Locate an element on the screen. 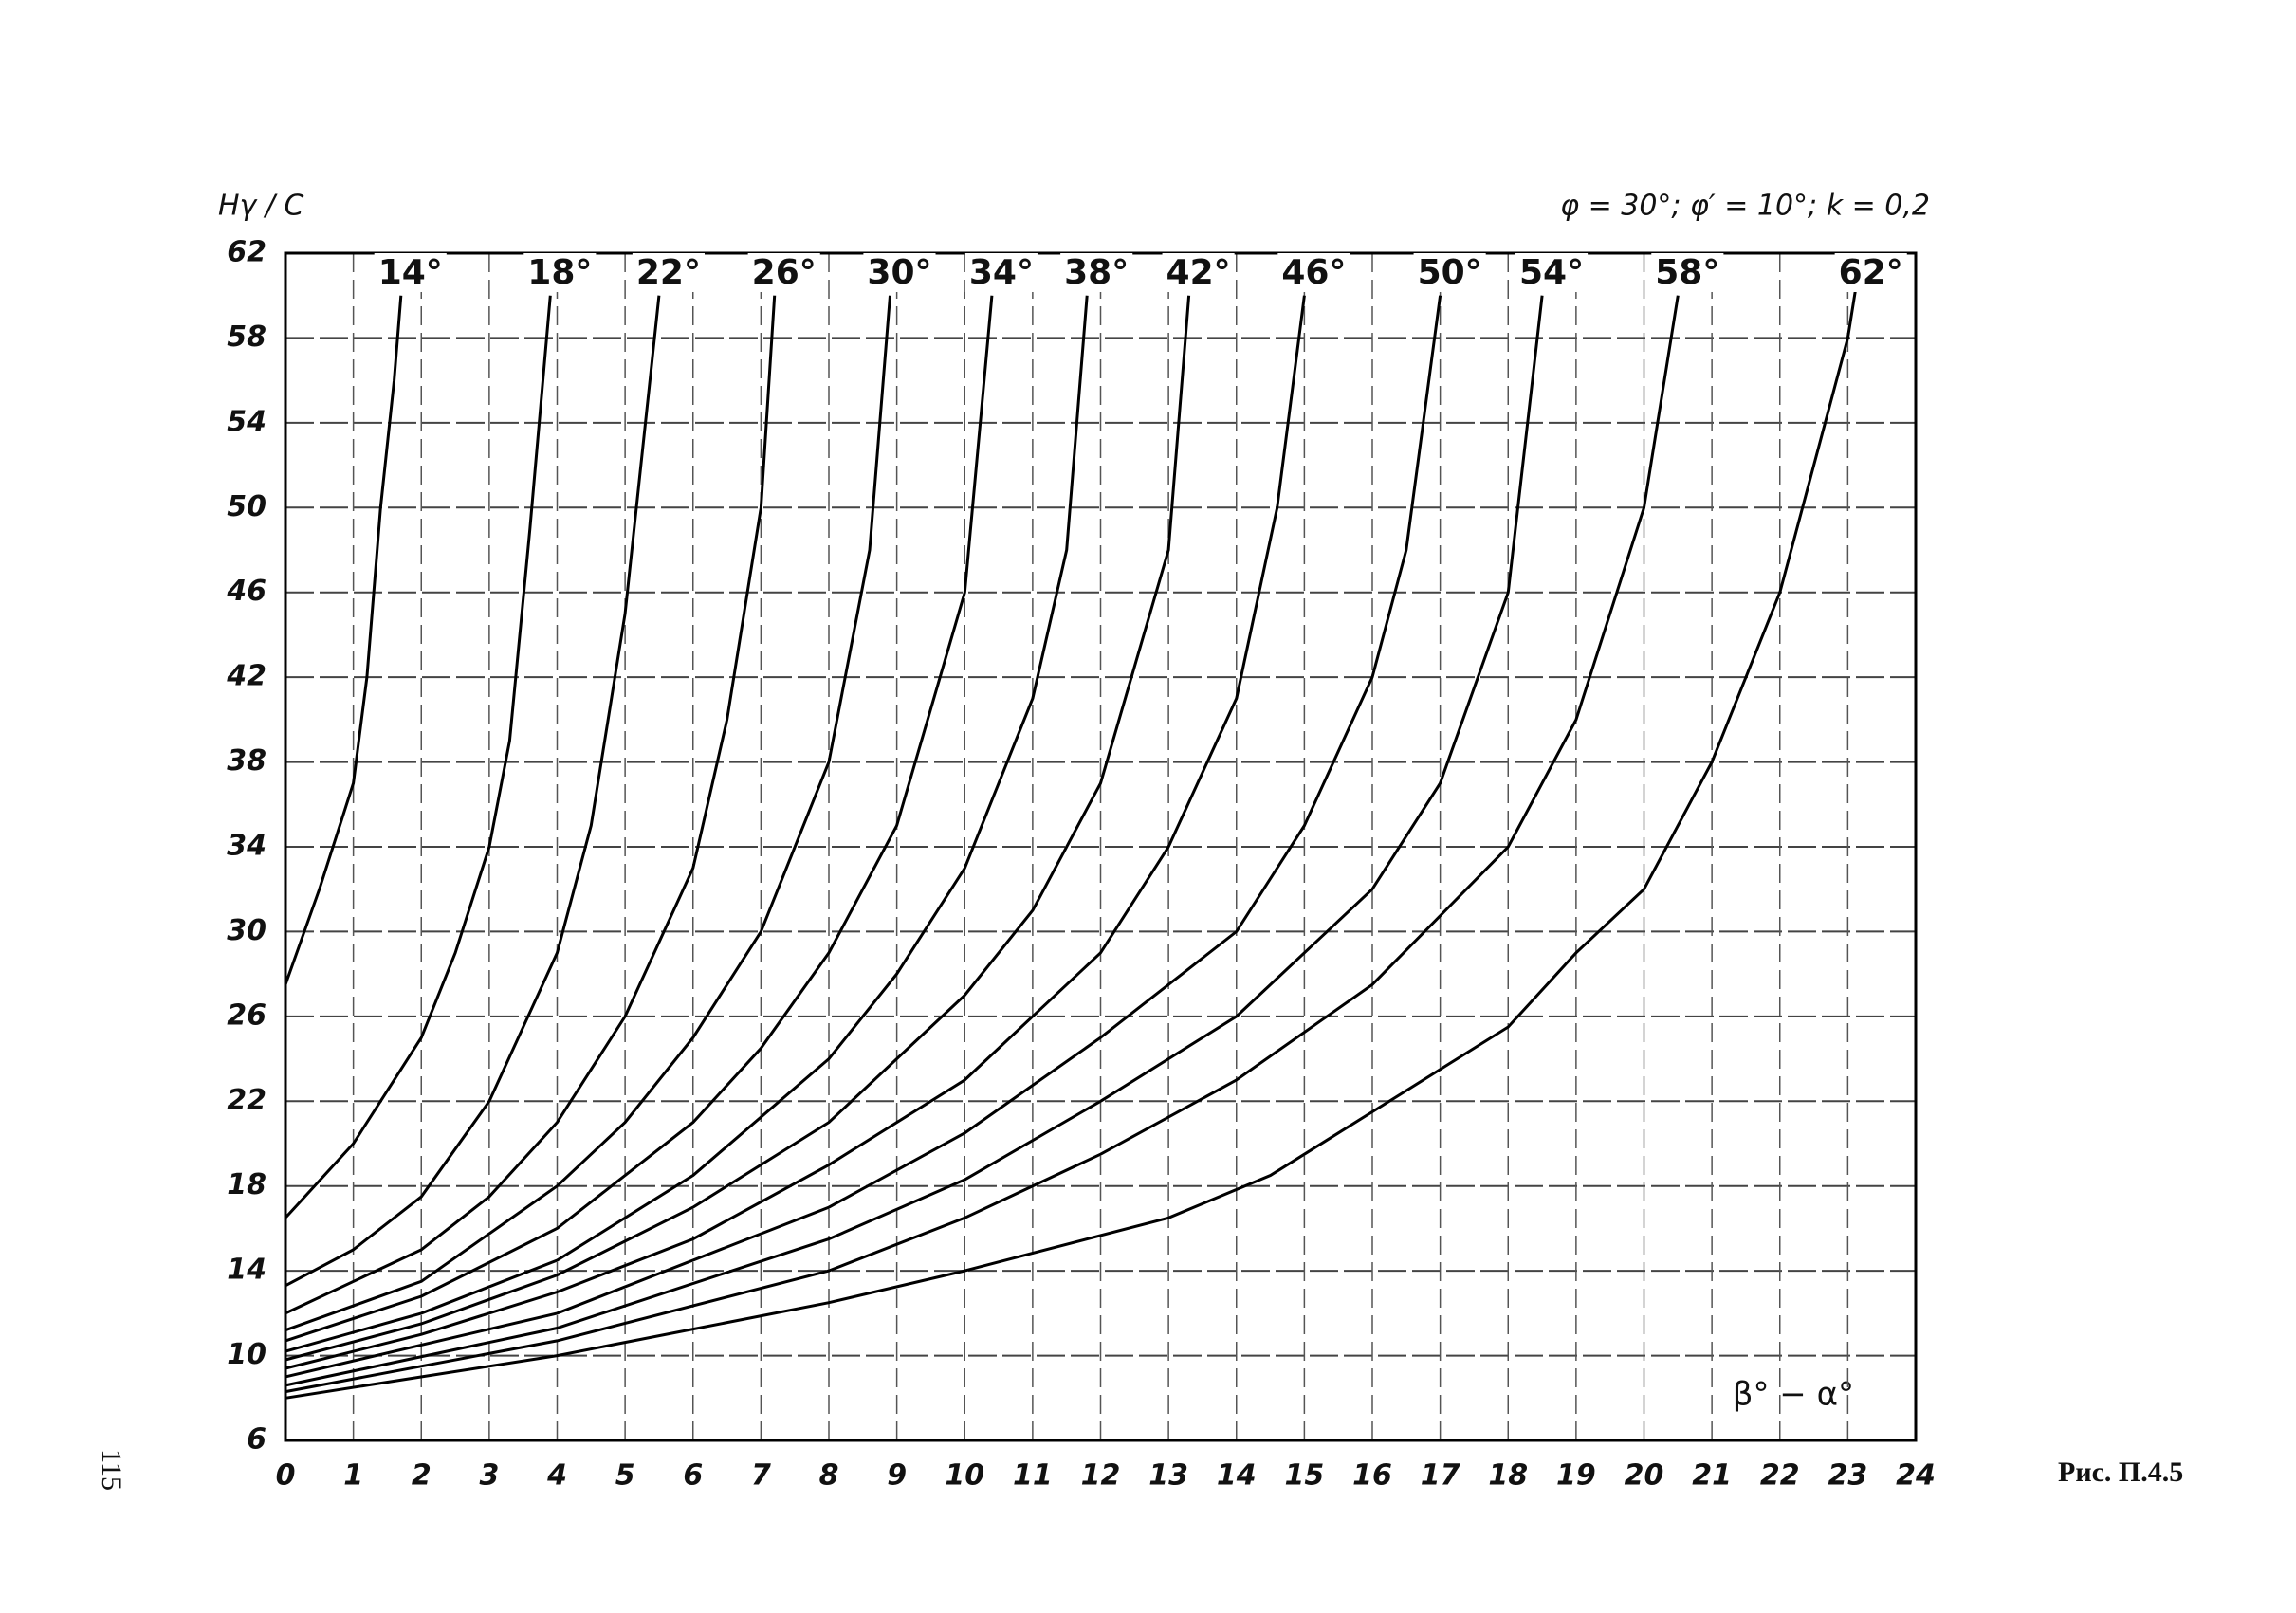  curve-label: 34° is located at coordinates (1001, 272).